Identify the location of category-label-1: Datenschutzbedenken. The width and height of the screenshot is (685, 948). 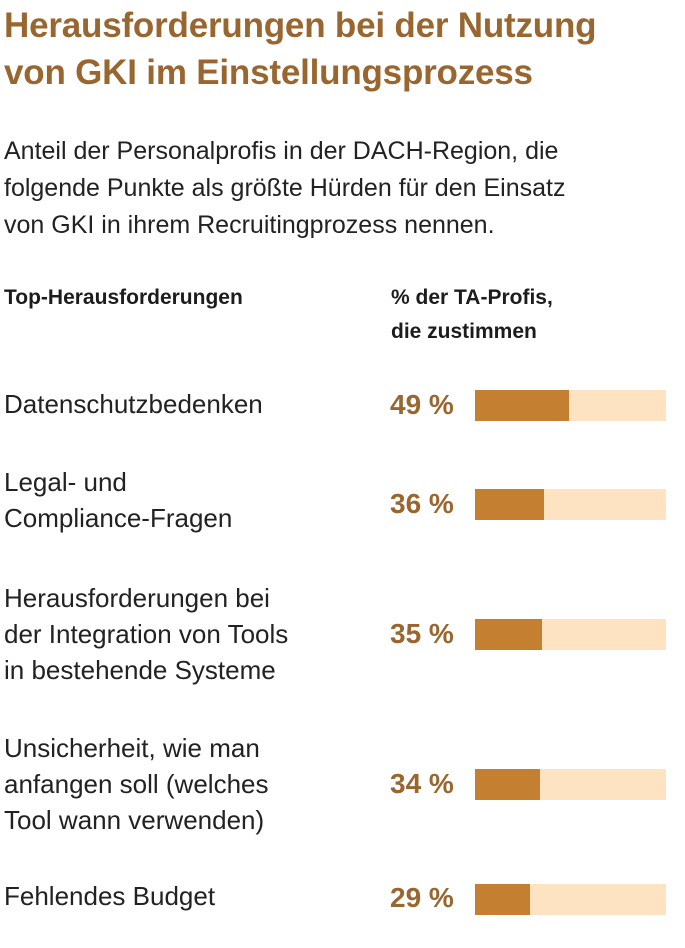
(189, 404).